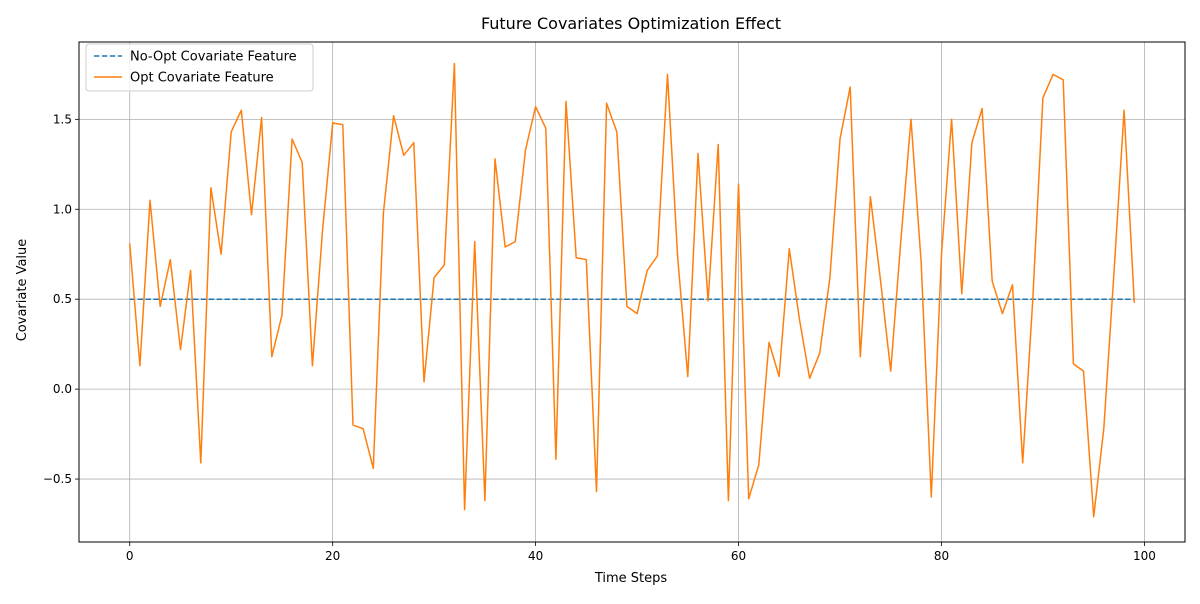 The image size is (1200, 604). I want to click on x-tick-label: 60, so click(738, 556).